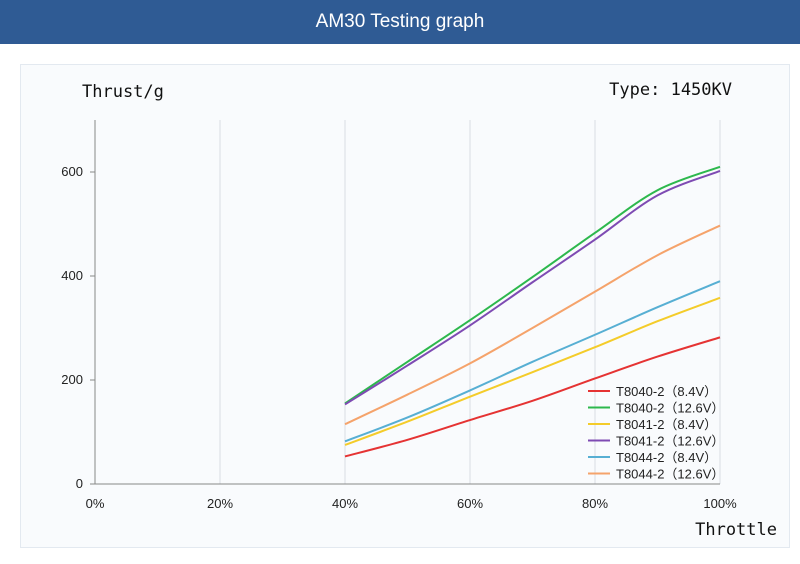 Image resolution: width=800 pixels, height=564 pixels. Describe the element at coordinates (670, 90) in the screenshot. I see `type-label: Type: 1450KV` at that location.